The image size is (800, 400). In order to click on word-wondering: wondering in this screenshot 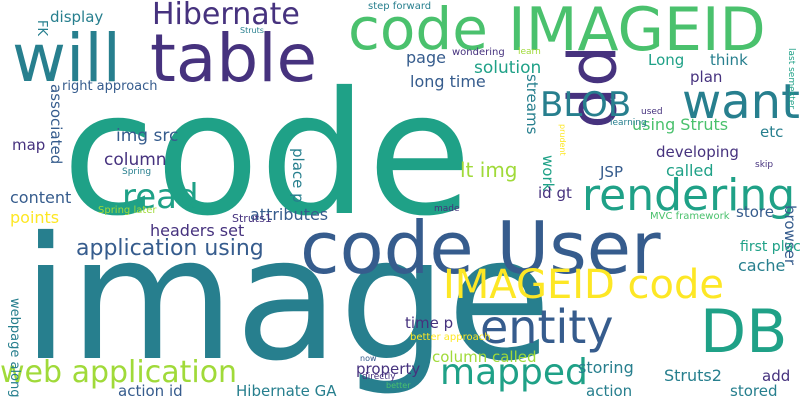, I will do `click(478, 52)`.